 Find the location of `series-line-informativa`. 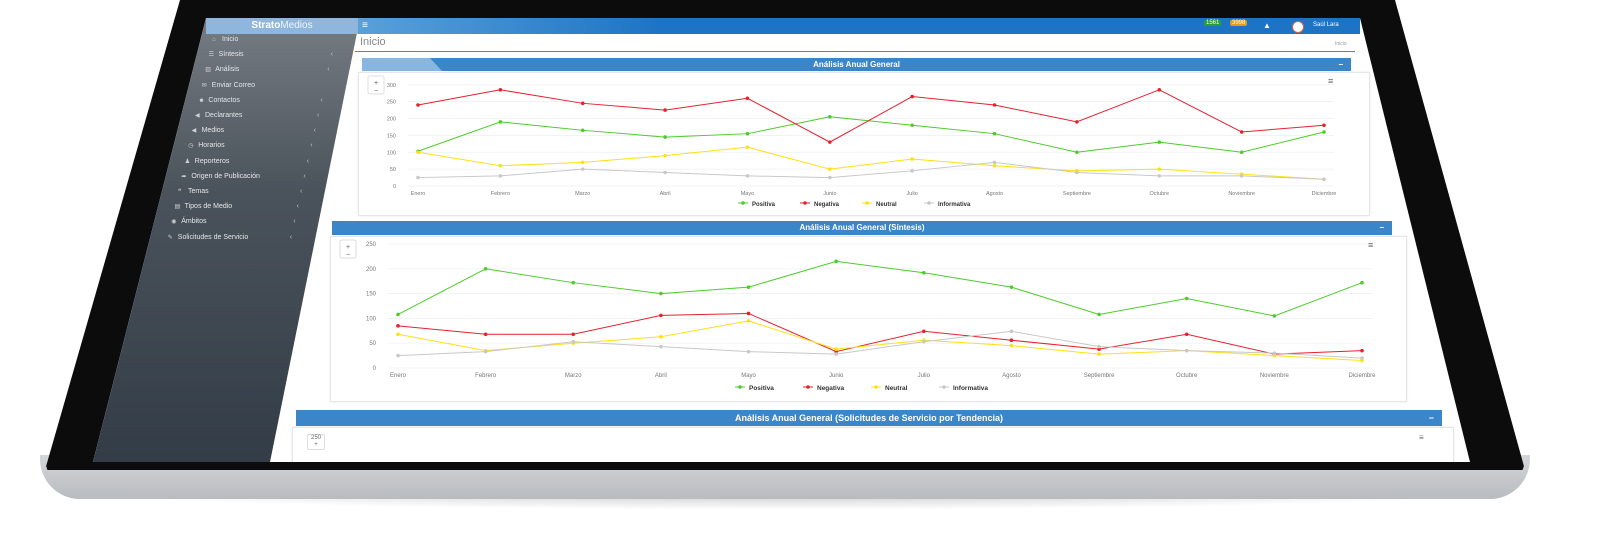

series-line-informativa is located at coordinates (871, 170).